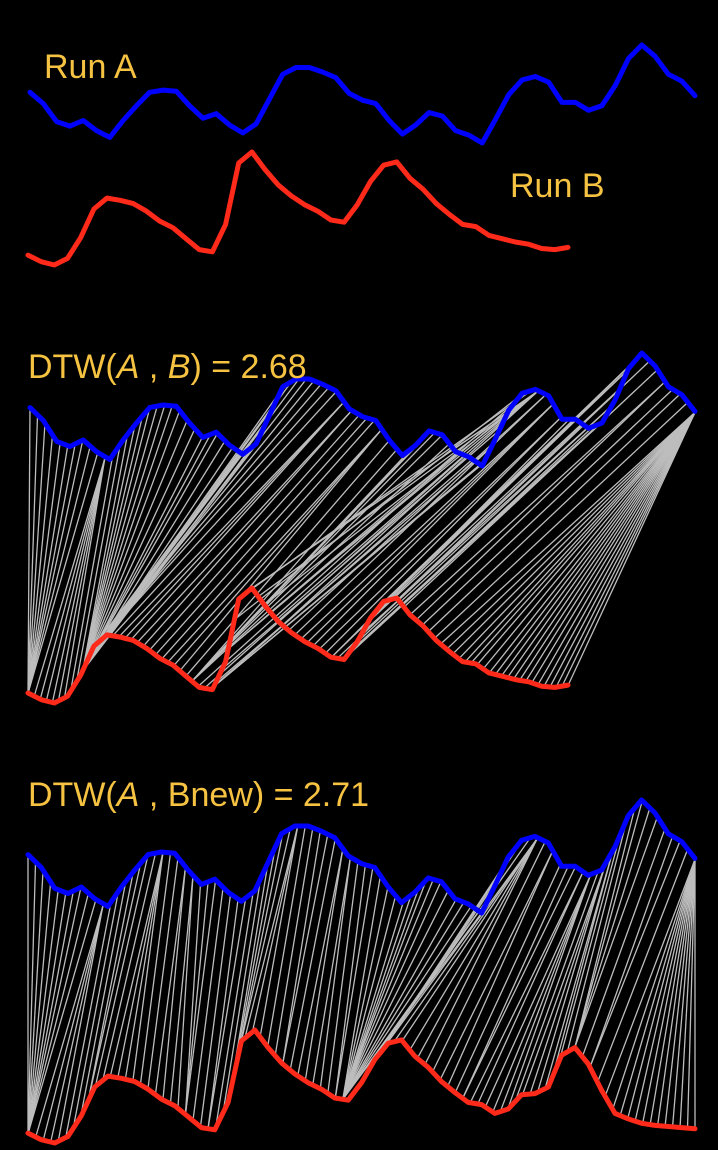 The image size is (718, 1150). I want to click on bnew-series-line, so click(361, 1086).